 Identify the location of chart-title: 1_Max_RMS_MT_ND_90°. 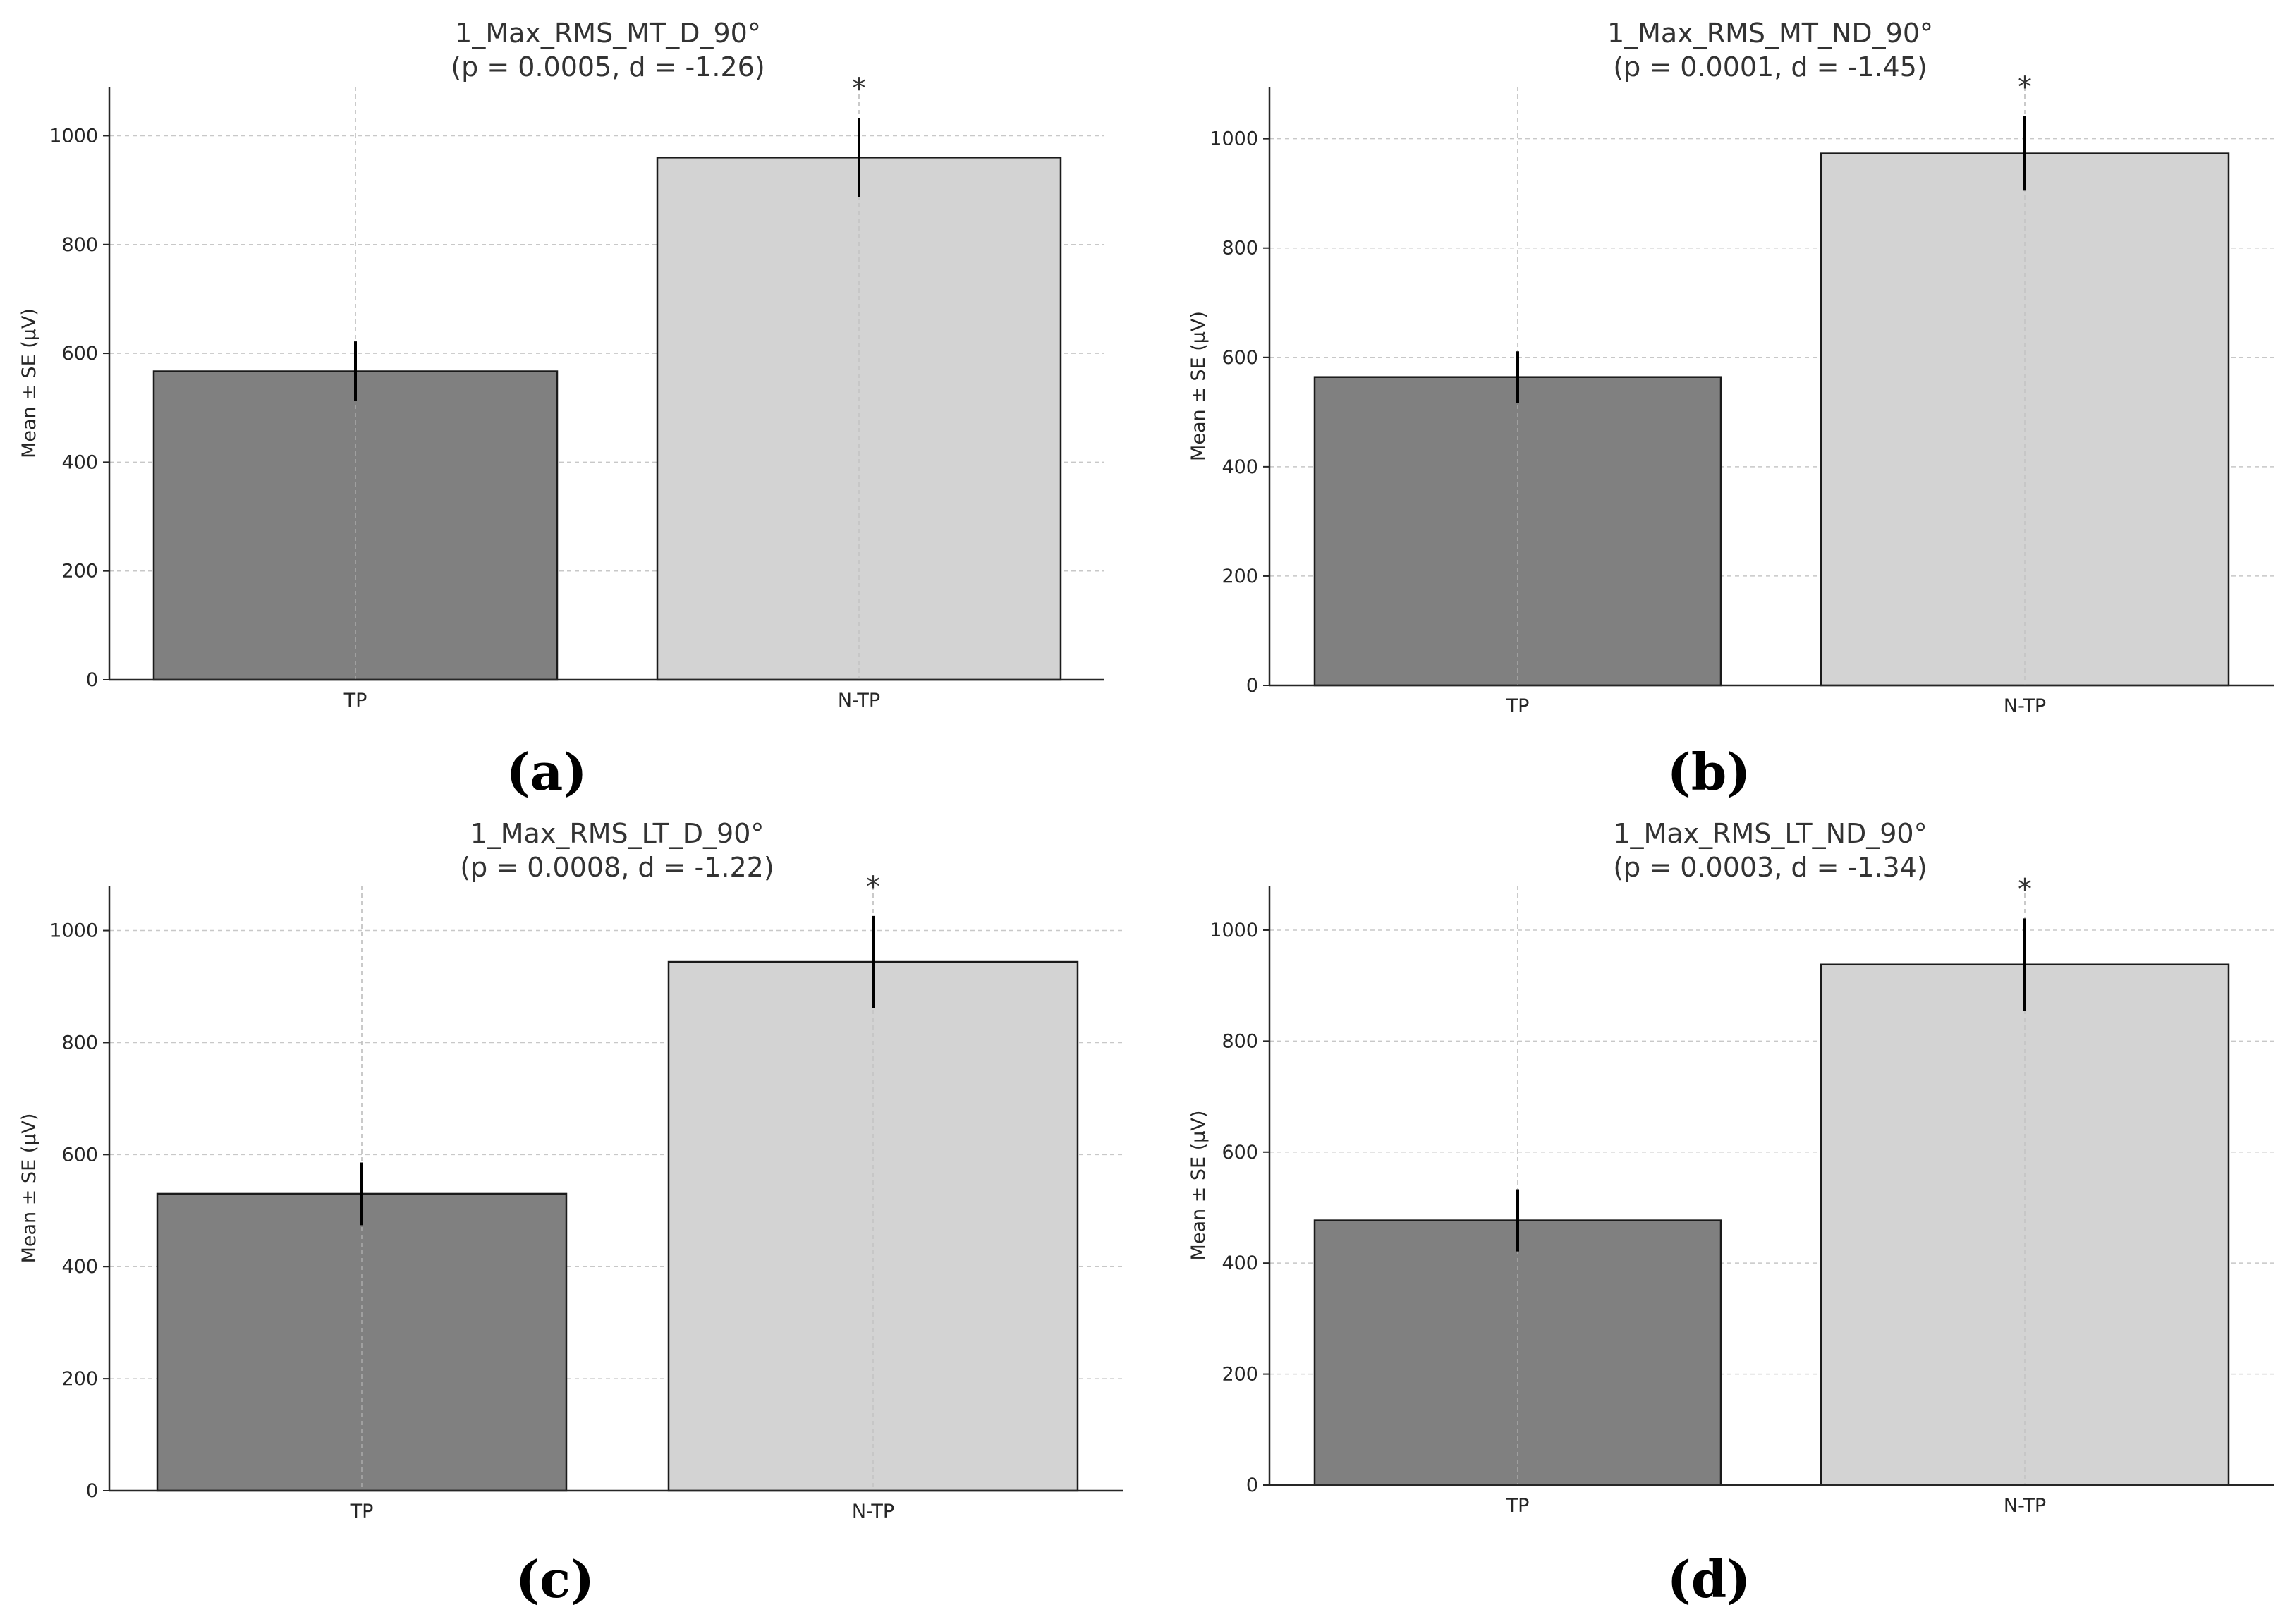
(1770, 33).